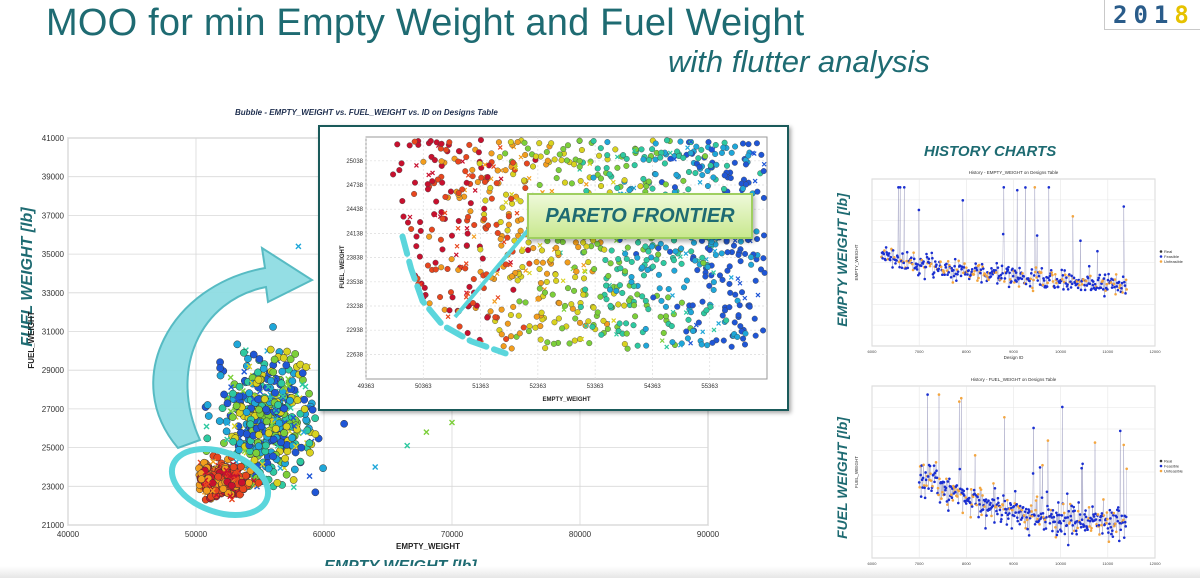  I want to click on history-charts-title: HISTORY CHARTS, so click(990, 151).